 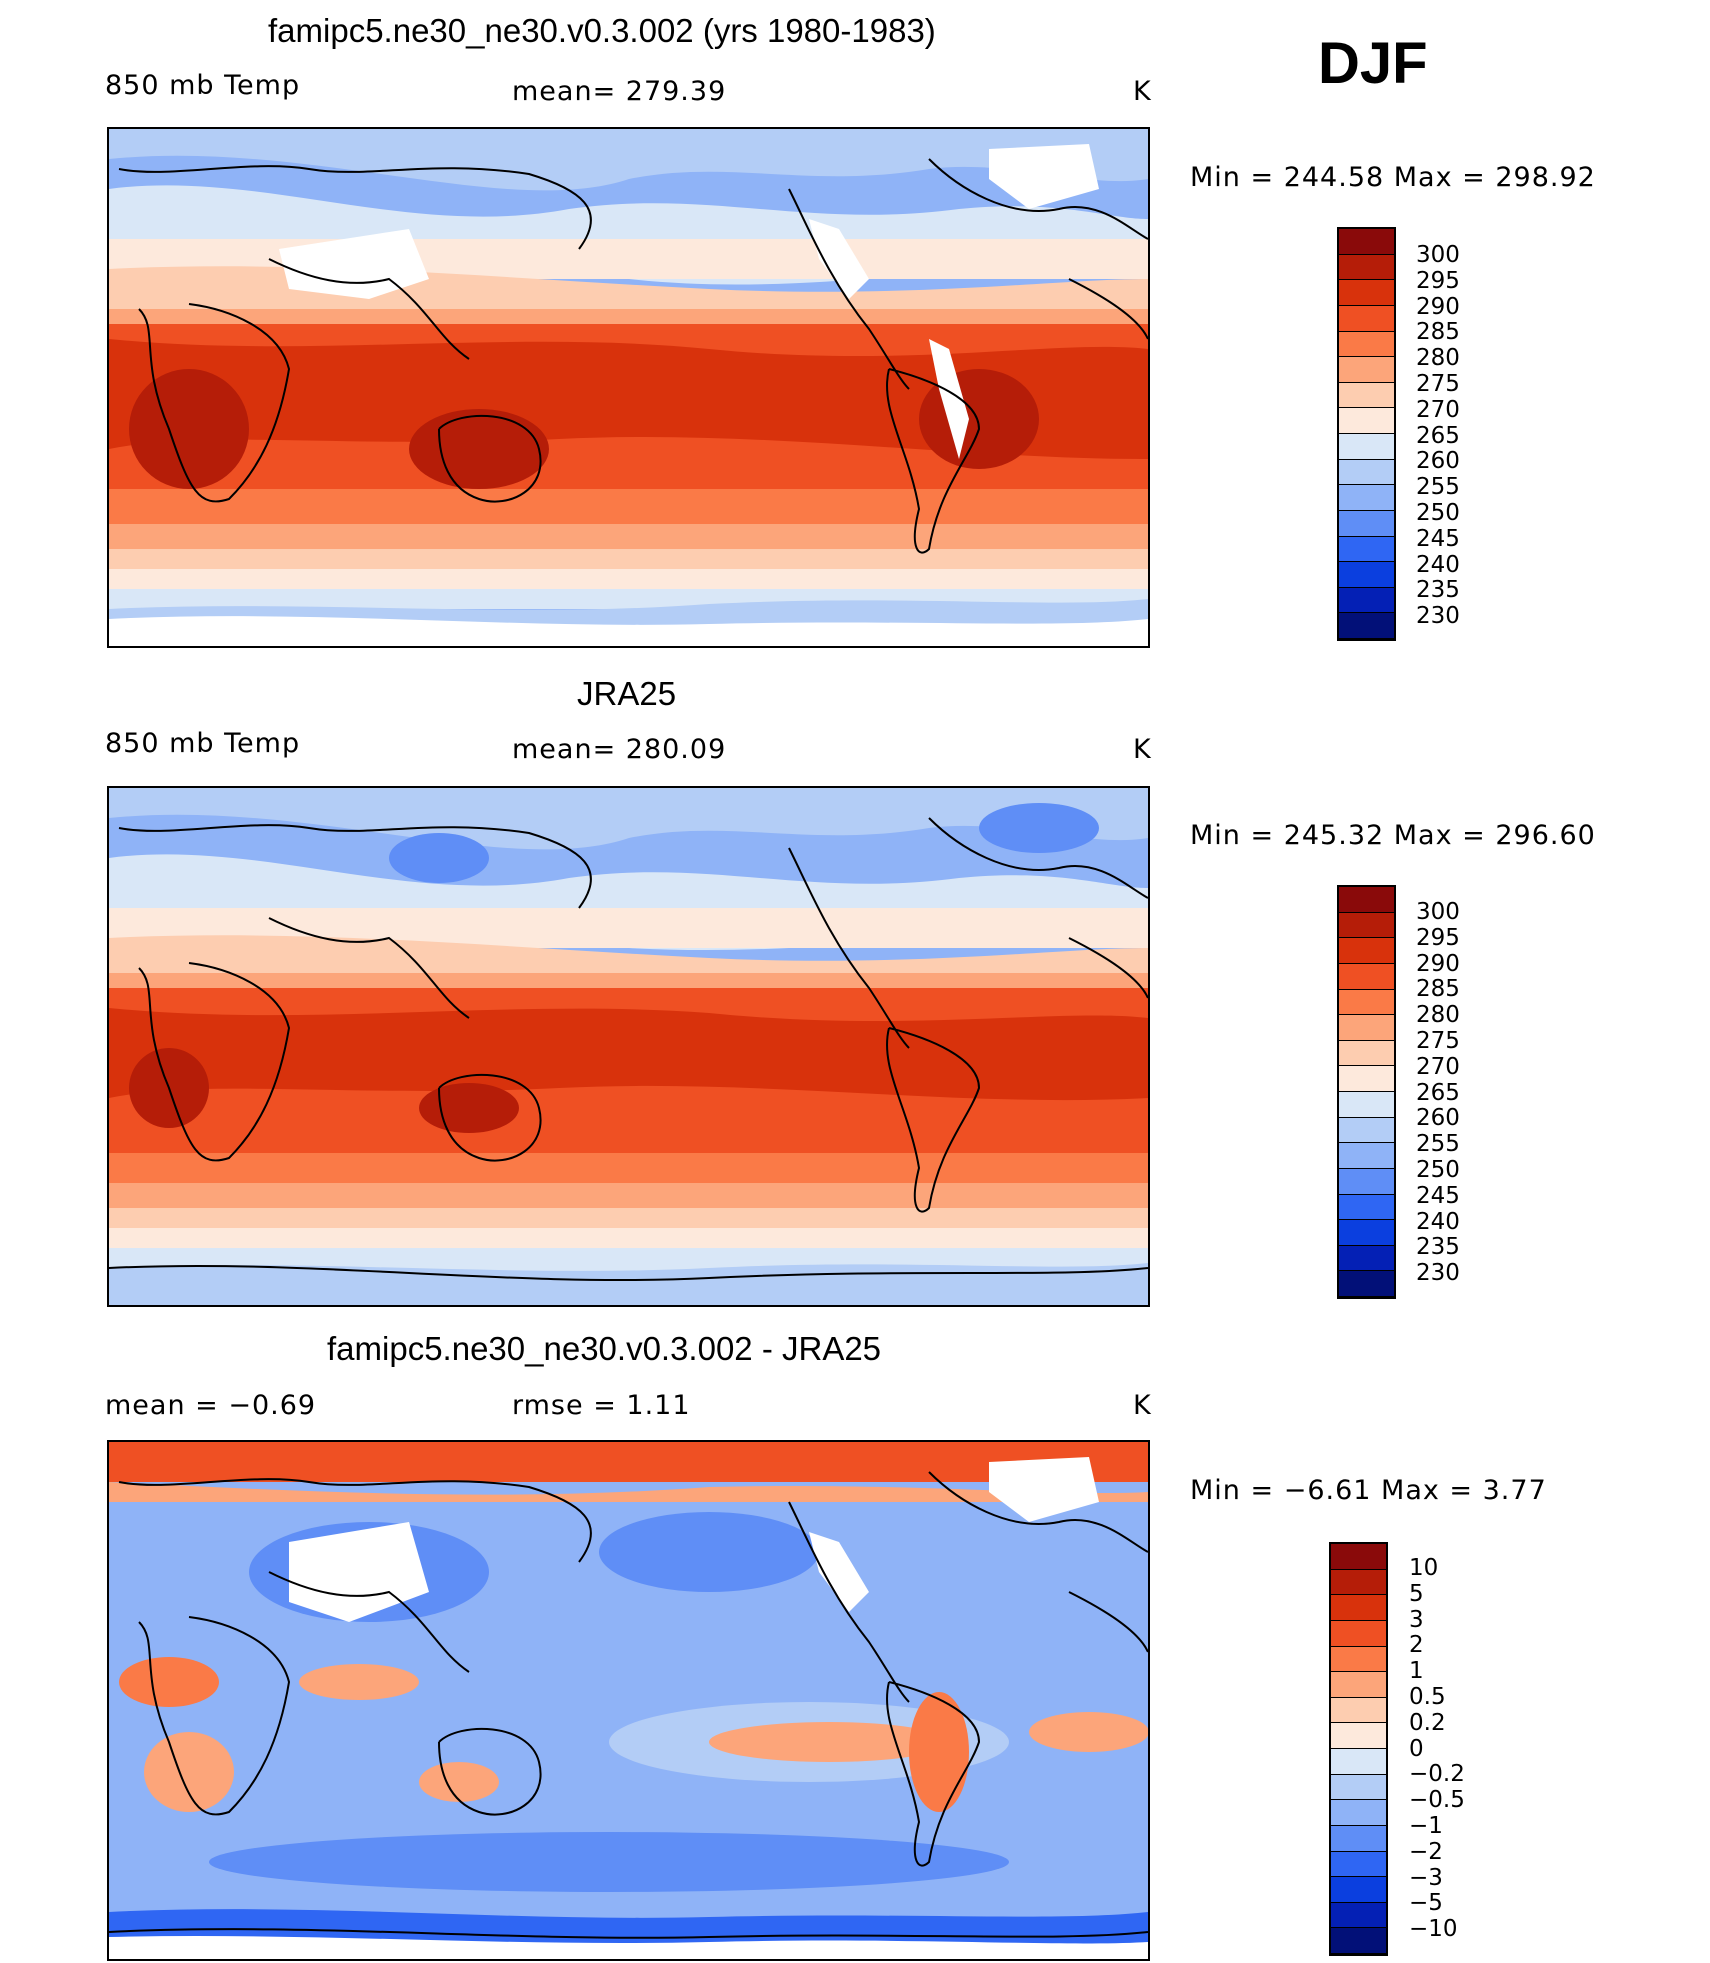 What do you see at coordinates (1438, 1041) in the screenshot?
I see `colorbar-tick-label: 275` at bounding box center [1438, 1041].